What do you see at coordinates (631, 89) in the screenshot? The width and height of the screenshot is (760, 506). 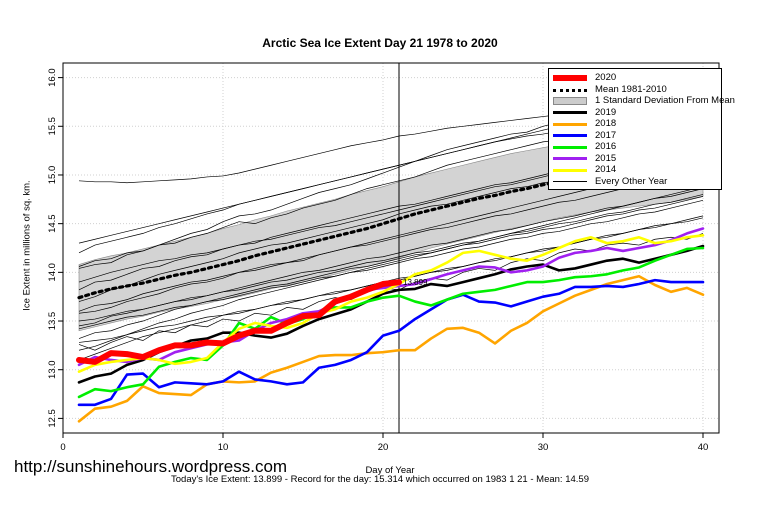 I see `legend-label: Mean 1981-2010` at bounding box center [631, 89].